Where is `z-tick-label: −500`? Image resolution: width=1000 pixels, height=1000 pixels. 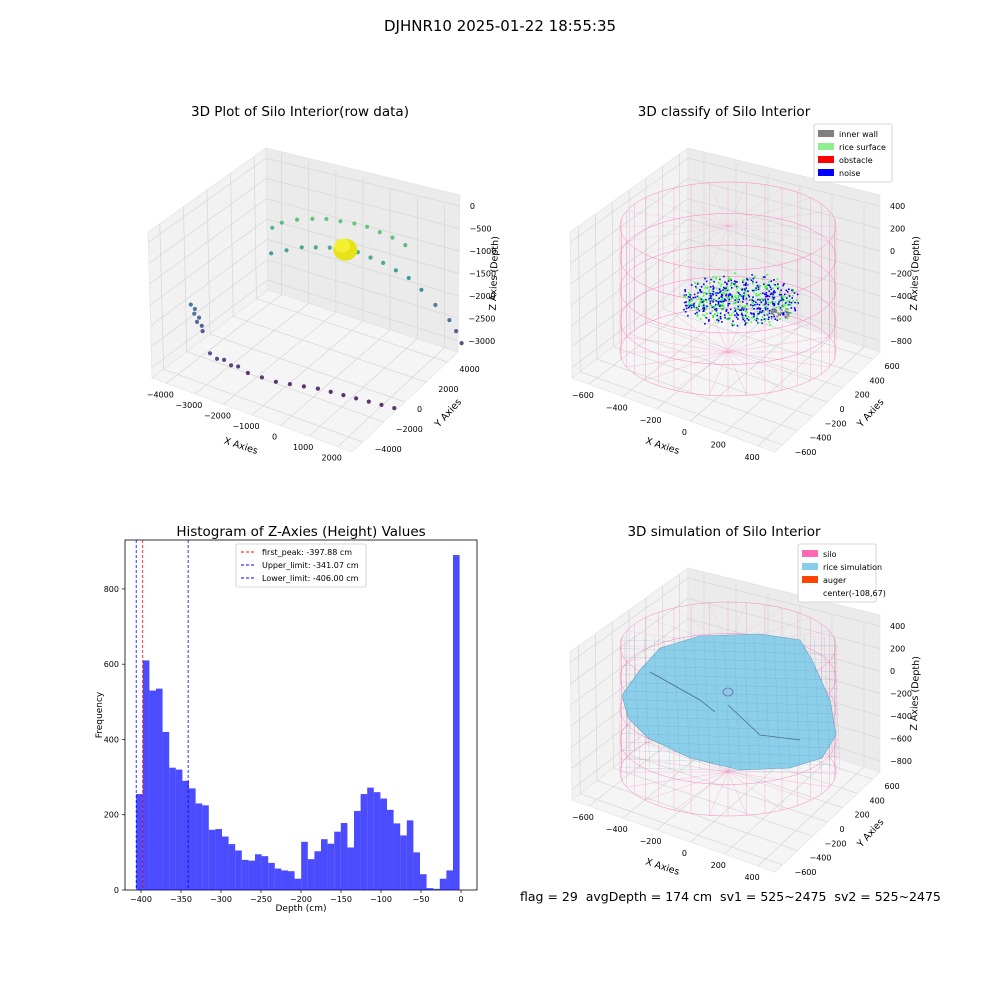 z-tick-label: −500 is located at coordinates (481, 229).